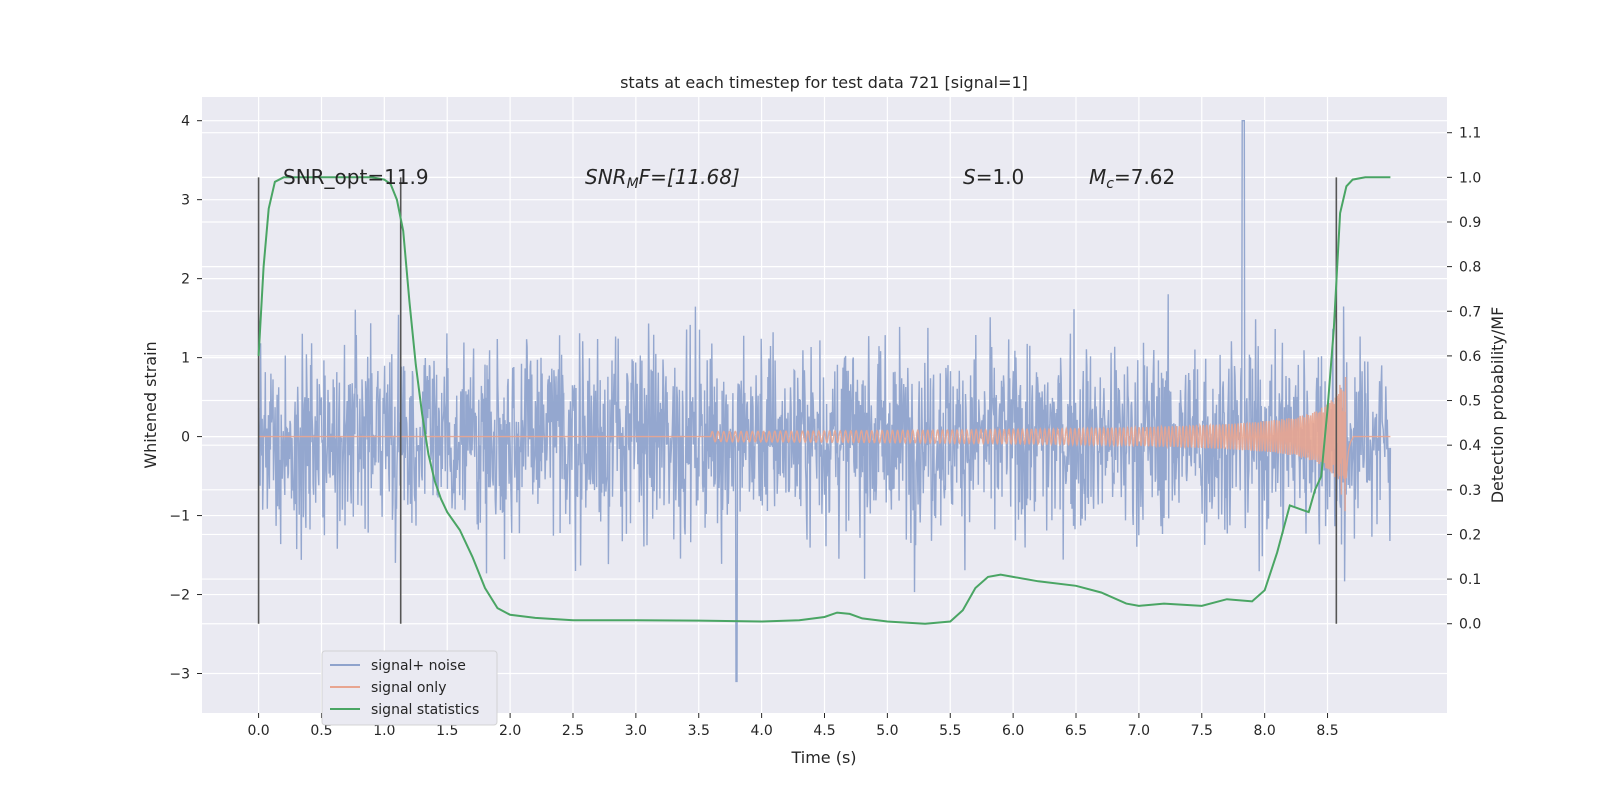  Describe the element at coordinates (1470, 134) in the screenshot. I see `y-right-tick-label: 1.1` at that location.